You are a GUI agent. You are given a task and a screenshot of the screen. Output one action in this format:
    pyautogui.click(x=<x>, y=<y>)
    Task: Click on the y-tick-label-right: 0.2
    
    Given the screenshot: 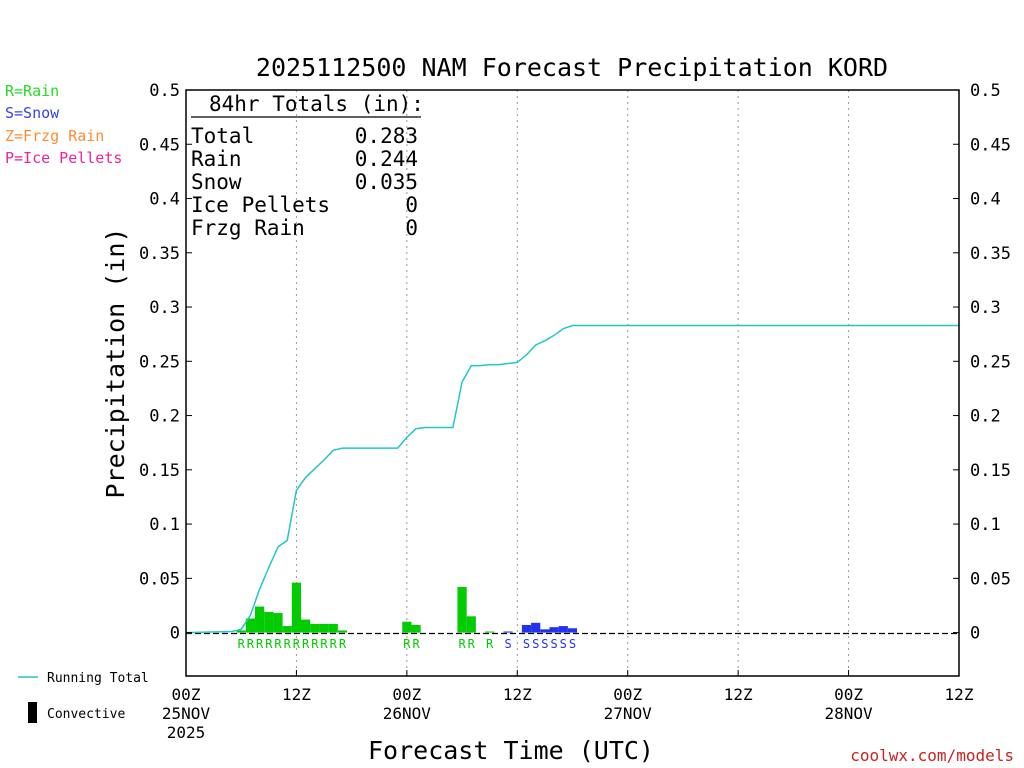 What is the action you would take?
    pyautogui.click(x=985, y=417)
    